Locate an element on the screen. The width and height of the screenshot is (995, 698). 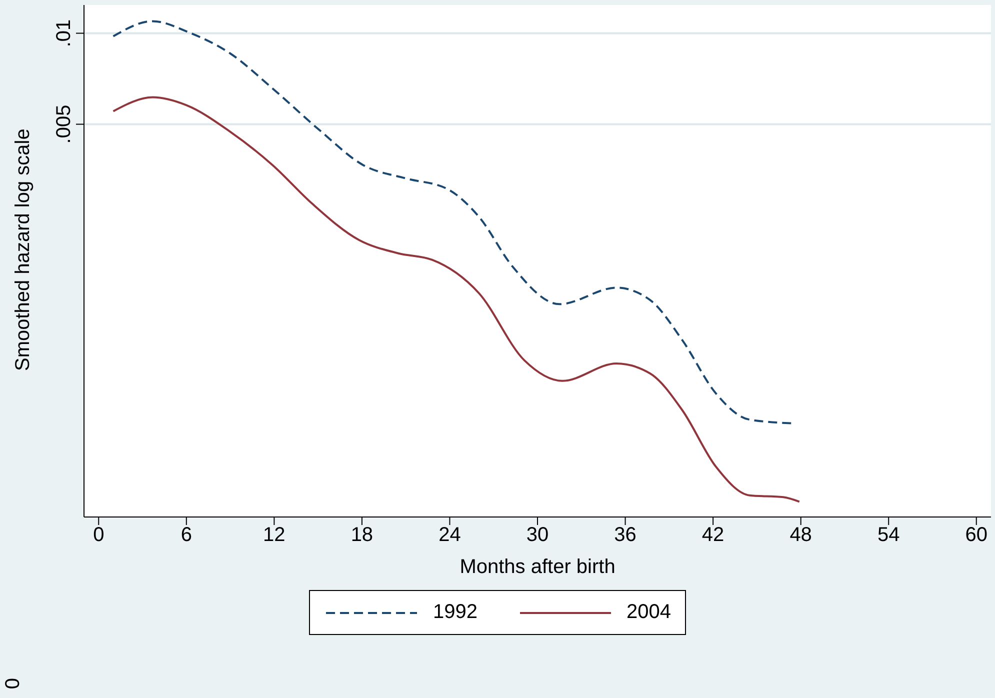
x-tick-label: 18 is located at coordinates (362, 535).